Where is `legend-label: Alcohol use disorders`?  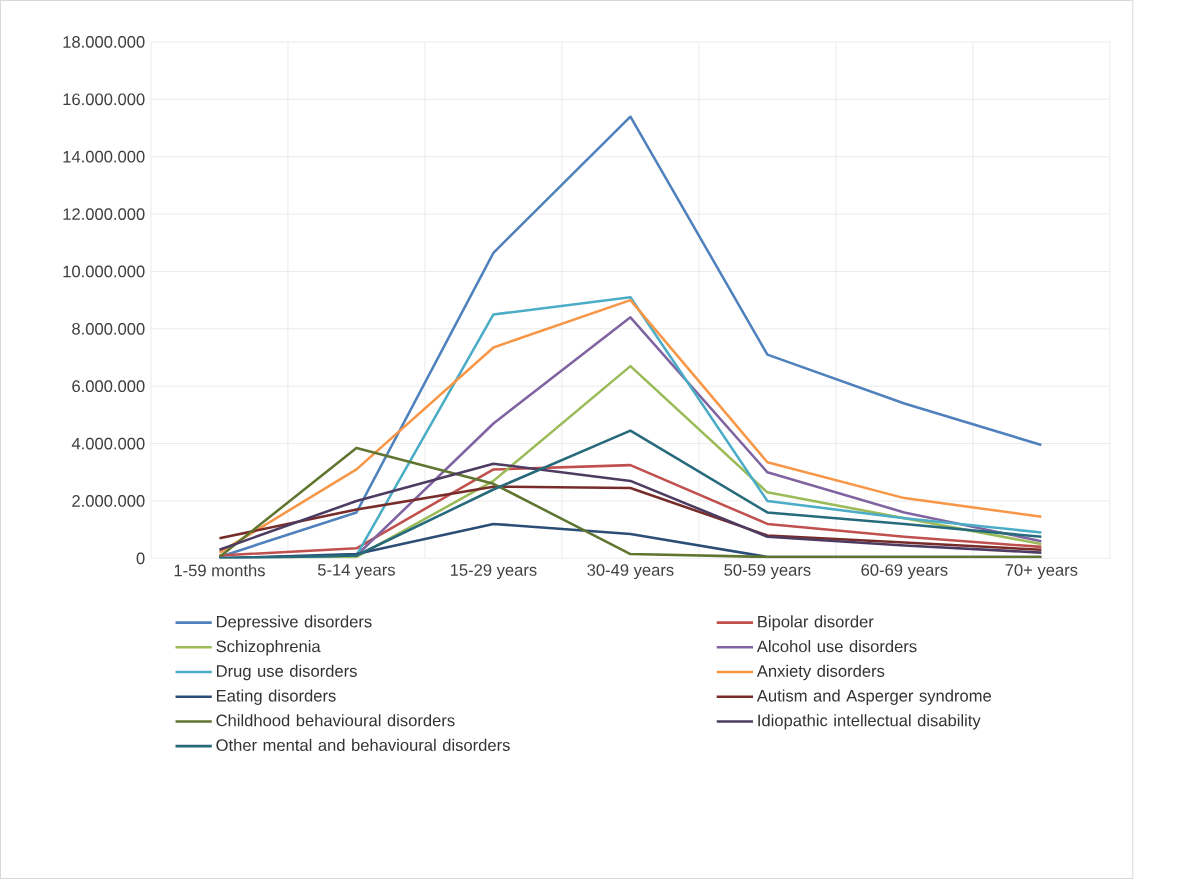
legend-label: Alcohol use disorders is located at coordinates (836, 646).